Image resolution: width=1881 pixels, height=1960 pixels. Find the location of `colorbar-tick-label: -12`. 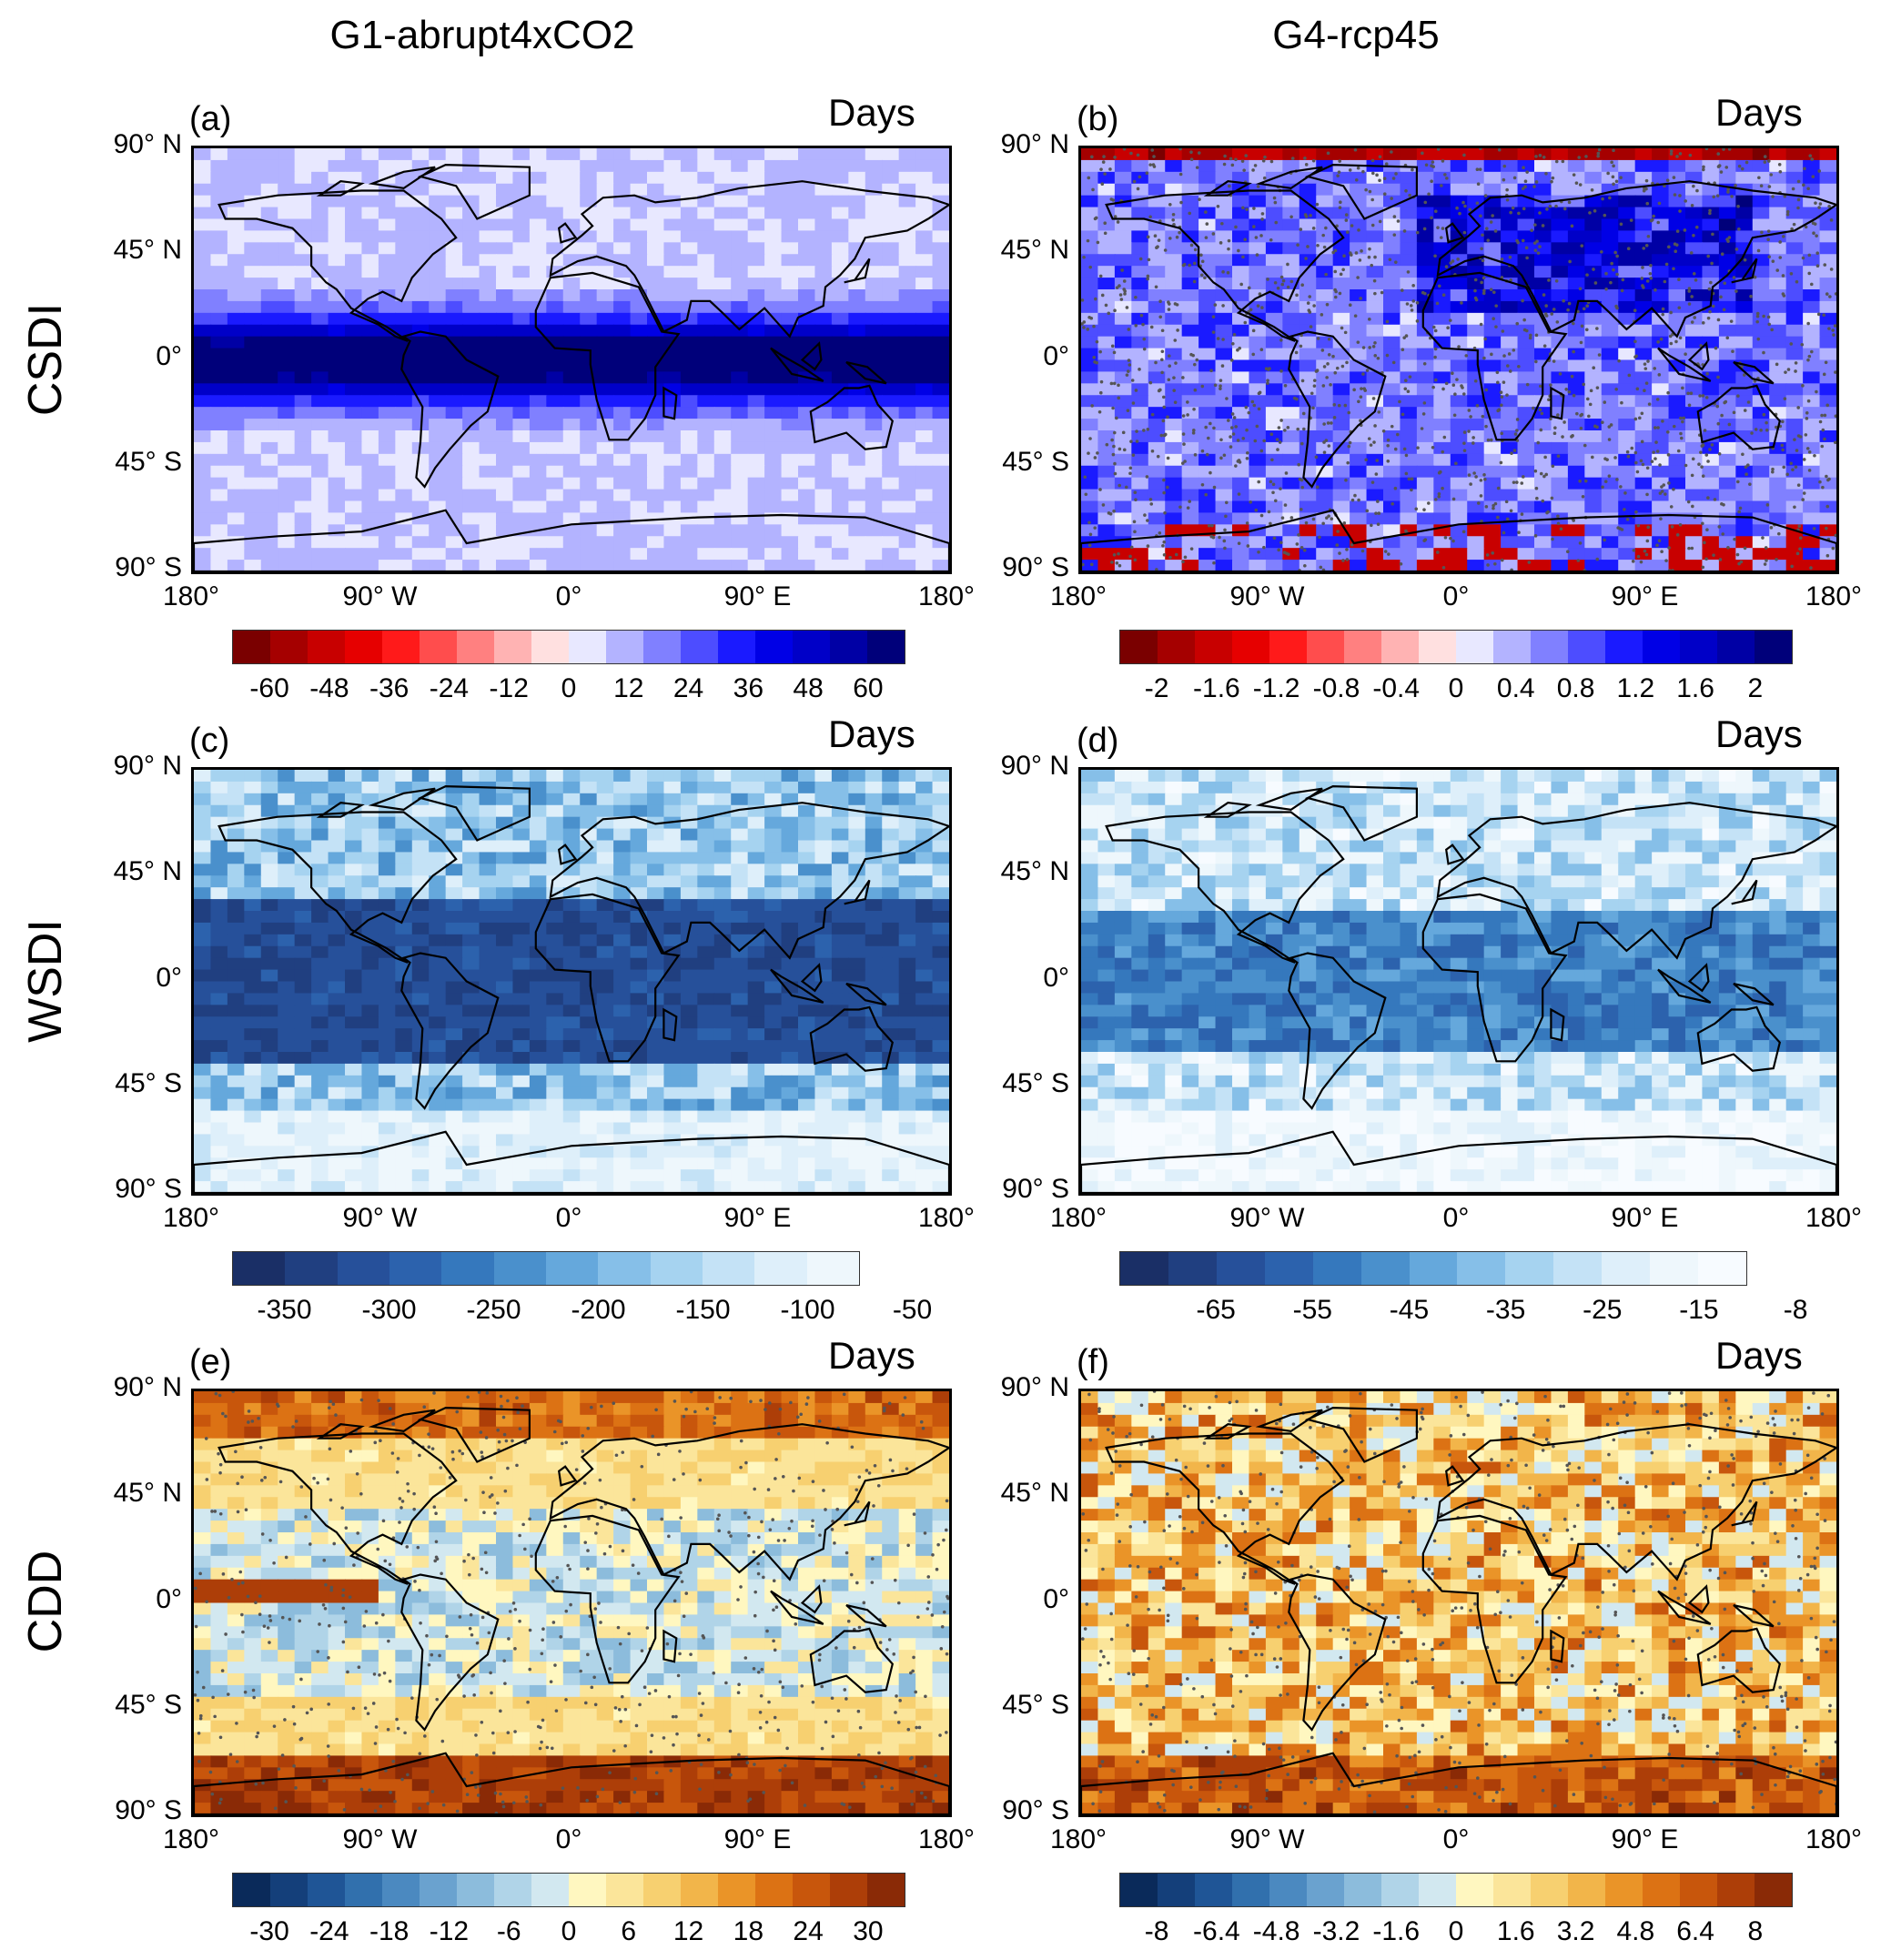

colorbar-tick-label: -12 is located at coordinates (509, 688).